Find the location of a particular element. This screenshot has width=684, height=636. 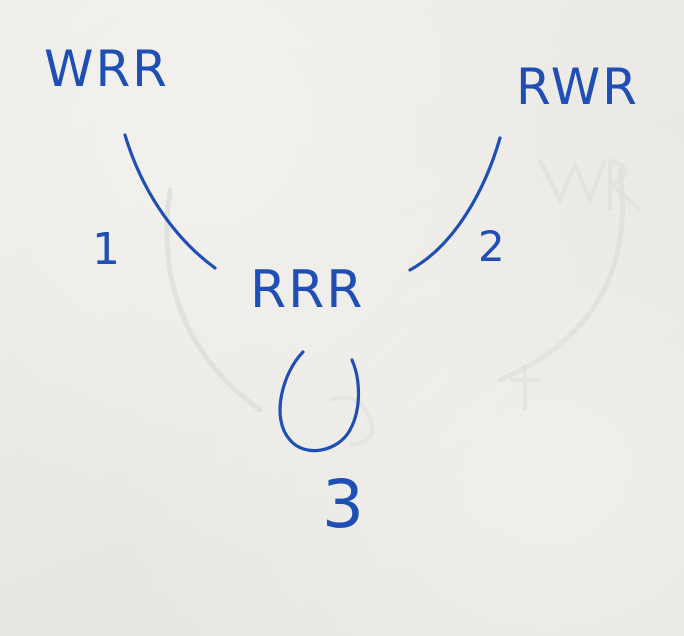

edge-2-curve is located at coordinates (455, 204).